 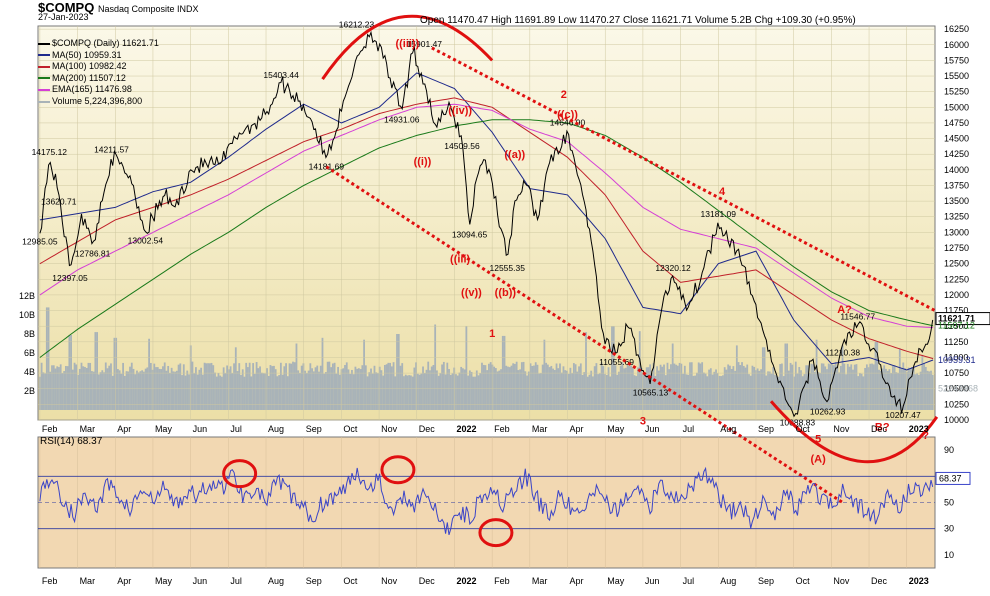 I want to click on wave-label: A?, so click(x=844, y=310).